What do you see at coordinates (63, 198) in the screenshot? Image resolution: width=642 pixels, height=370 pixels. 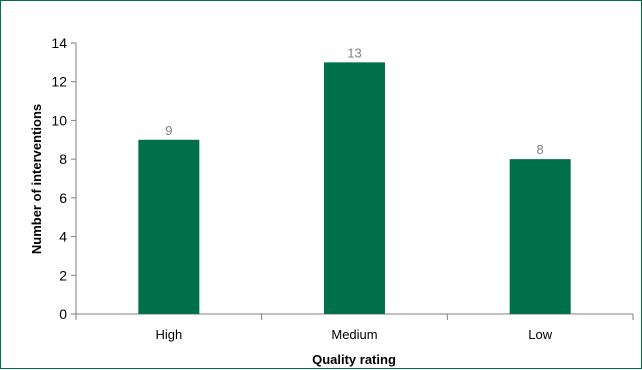 I see `y-tick-label: 6` at bounding box center [63, 198].